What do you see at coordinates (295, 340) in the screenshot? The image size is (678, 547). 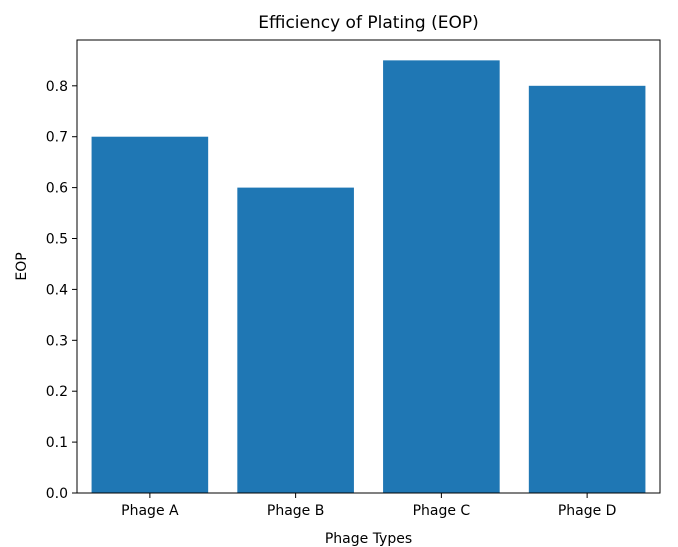 I see `bar-phage-b` at bounding box center [295, 340].